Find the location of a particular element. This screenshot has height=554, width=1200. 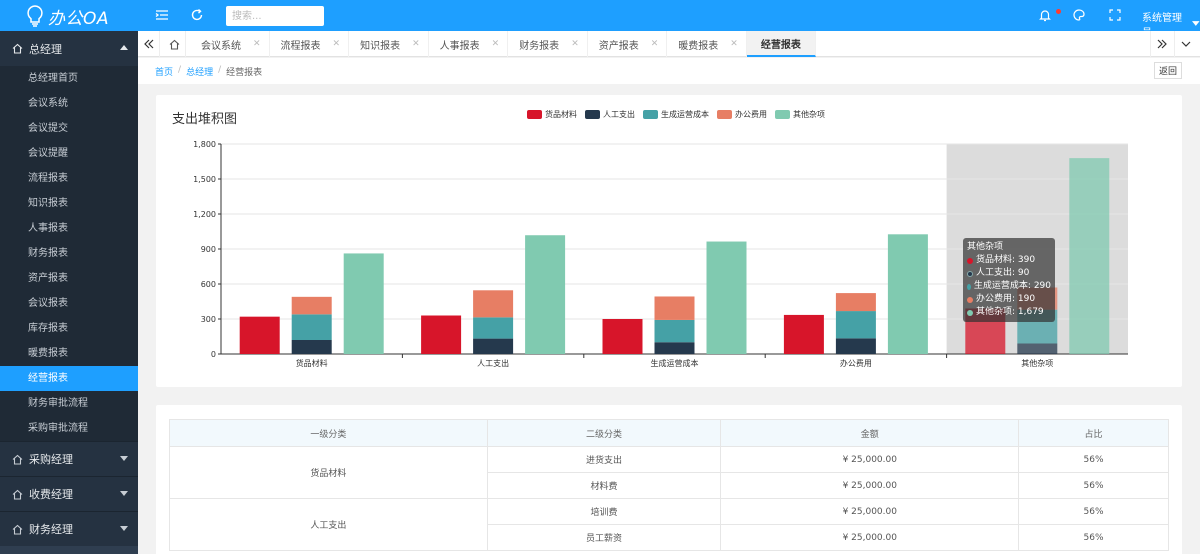

sidebar-item-purchase-approval: 采购审批流程 is located at coordinates (58, 428).